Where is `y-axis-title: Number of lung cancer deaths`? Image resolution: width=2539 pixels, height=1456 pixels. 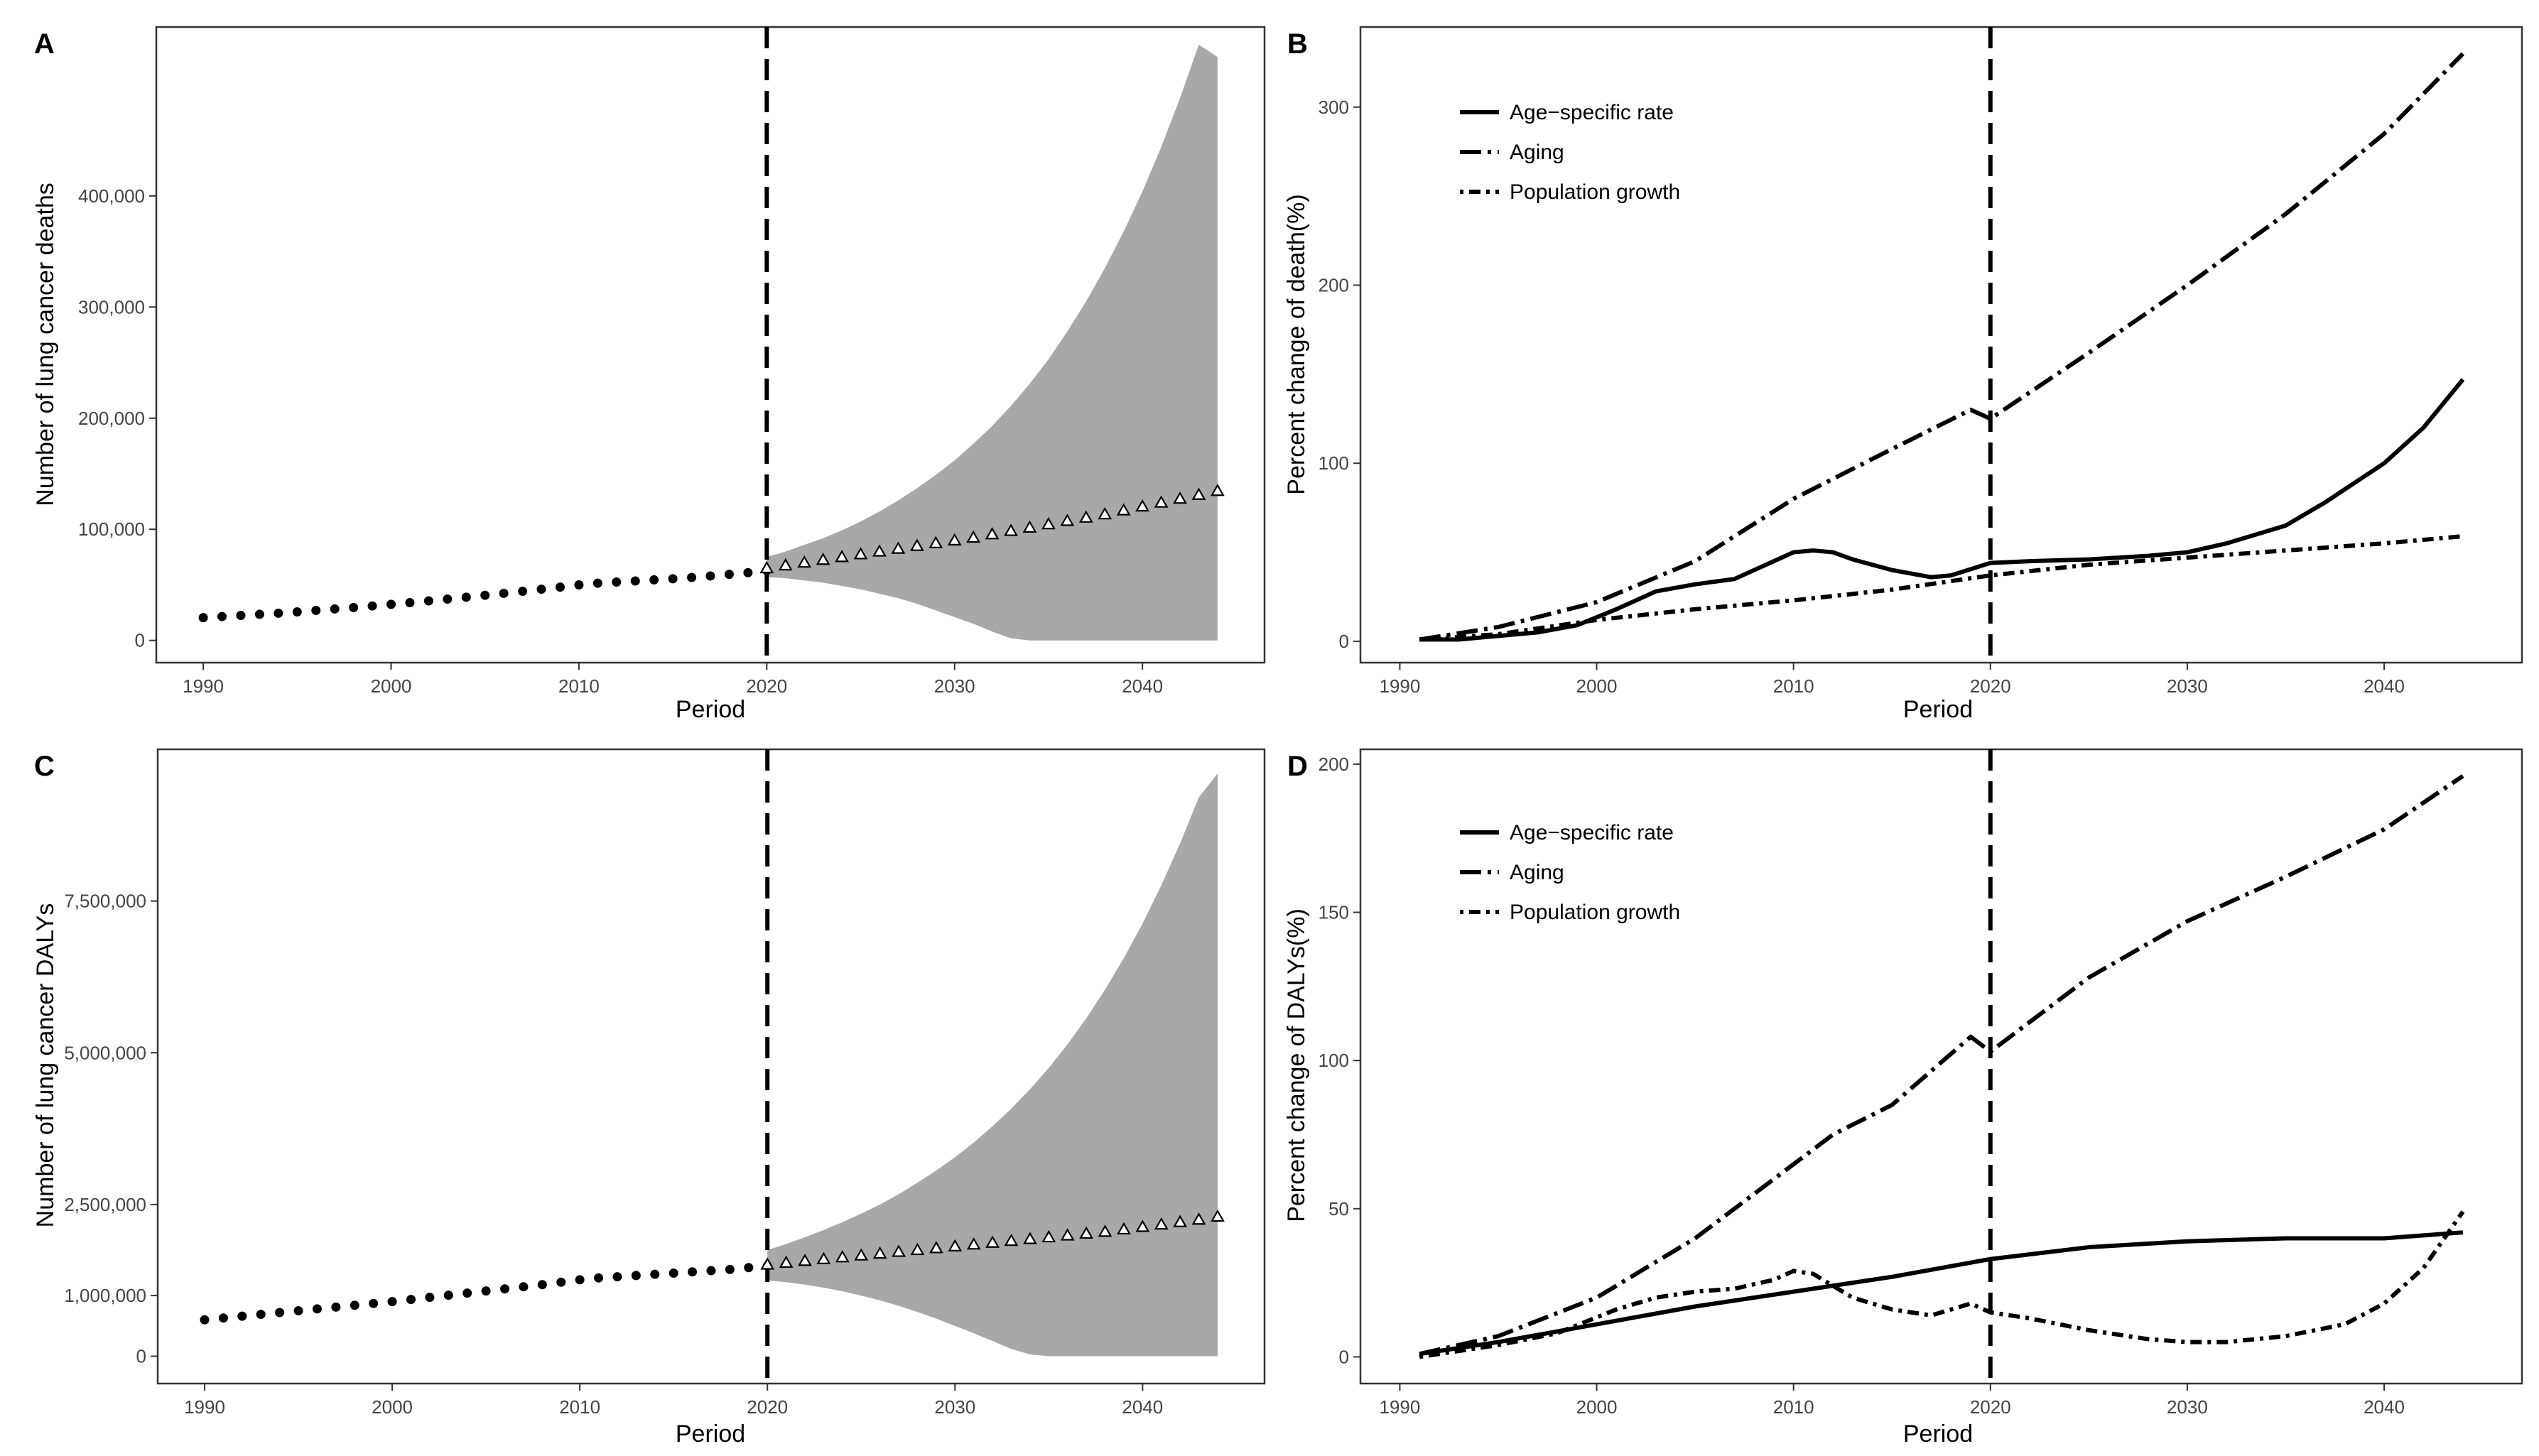
y-axis-title: Number of lung cancer deaths is located at coordinates (45, 344).